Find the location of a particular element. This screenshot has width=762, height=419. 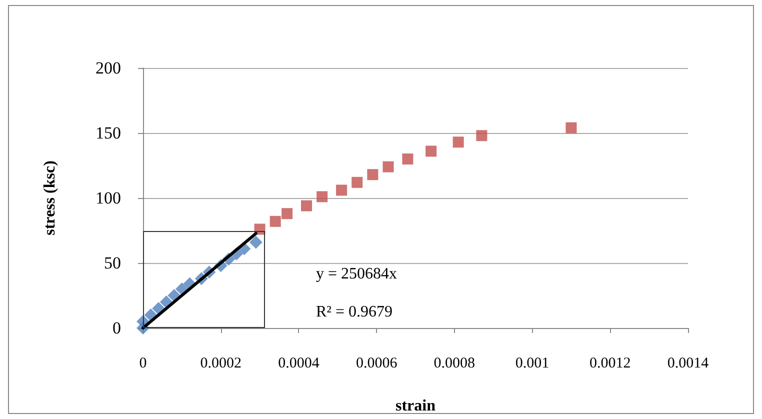

x-tick-label: 0.0012 is located at coordinates (610, 364).